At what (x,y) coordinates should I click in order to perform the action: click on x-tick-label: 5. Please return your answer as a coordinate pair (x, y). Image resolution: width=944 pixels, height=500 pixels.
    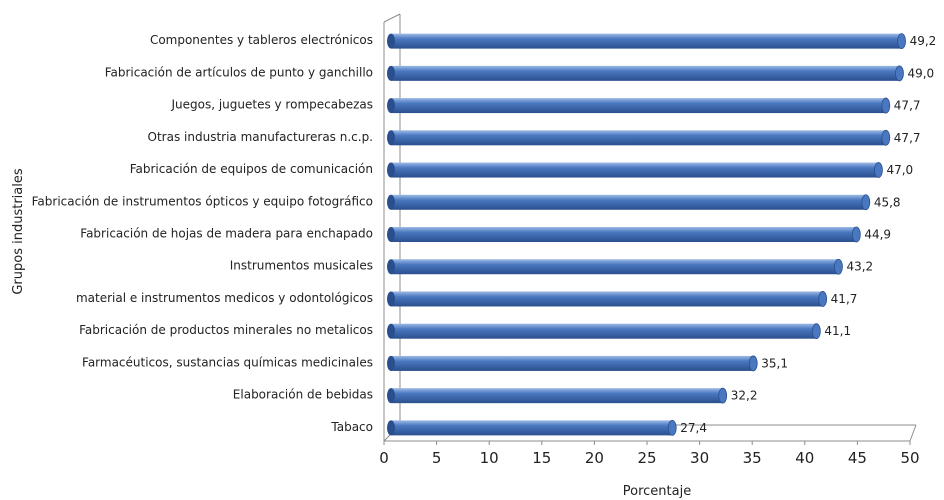
    Looking at the image, I should click on (437, 458).